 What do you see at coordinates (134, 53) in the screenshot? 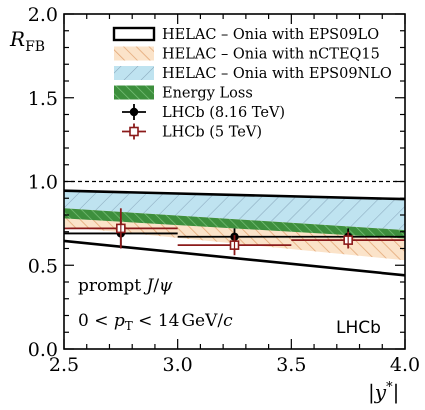
I see `legend-ncteq15-swatch` at bounding box center [134, 53].